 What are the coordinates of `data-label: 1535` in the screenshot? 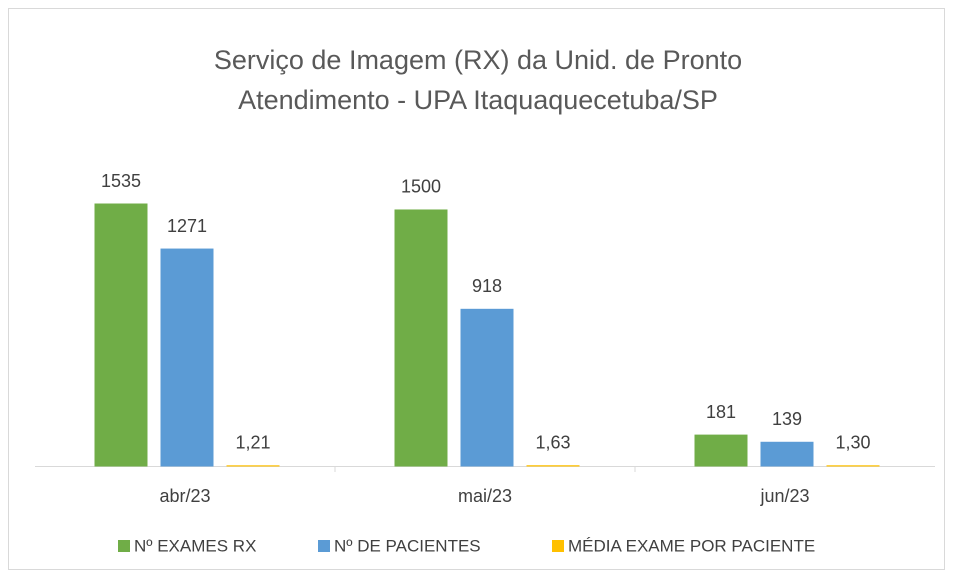 It's located at (121, 181).